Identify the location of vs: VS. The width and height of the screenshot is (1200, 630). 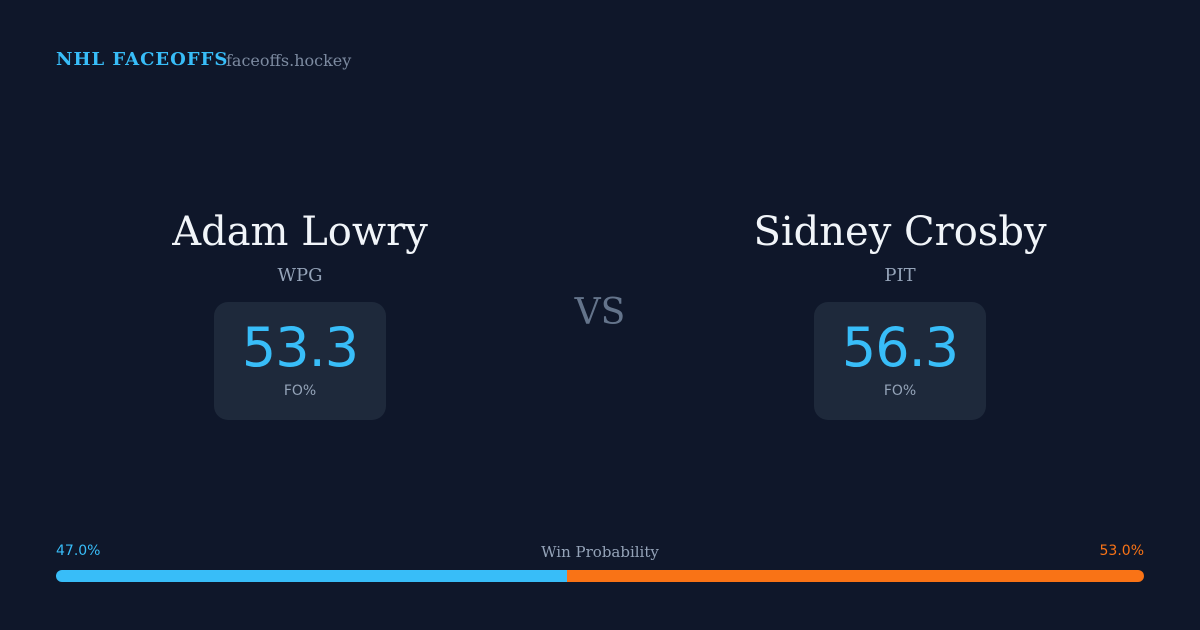
(600, 312).